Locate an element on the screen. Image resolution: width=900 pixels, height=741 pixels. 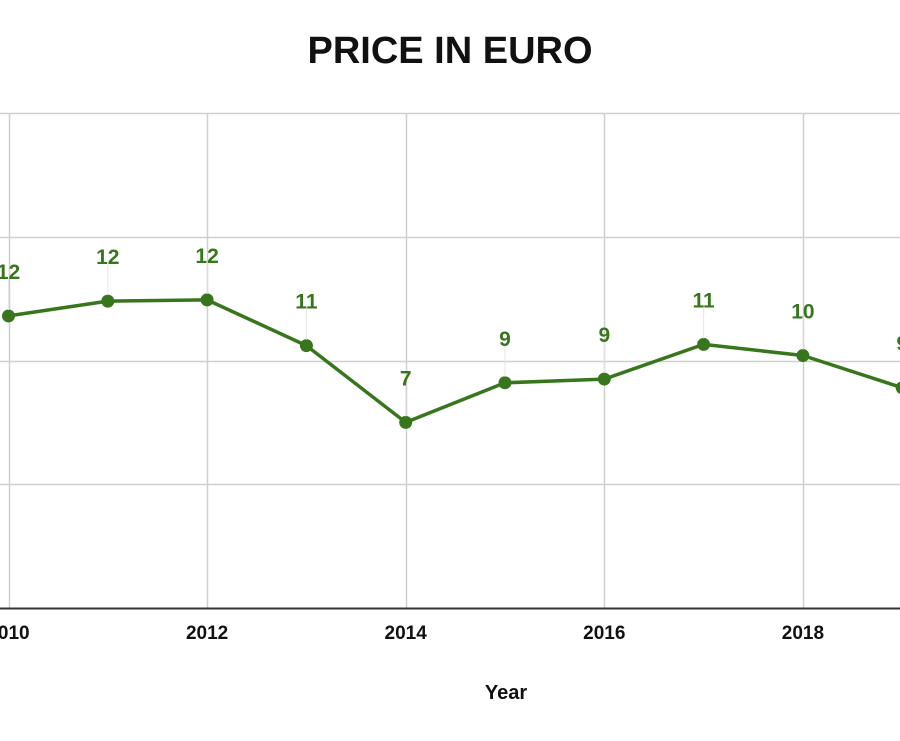
x-axis-title: Year is located at coordinates (506, 693).